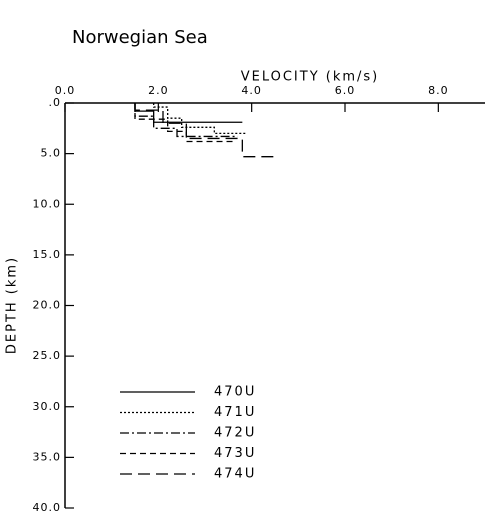  I want to click on y-tick-label: 15.0, so click(47, 254).